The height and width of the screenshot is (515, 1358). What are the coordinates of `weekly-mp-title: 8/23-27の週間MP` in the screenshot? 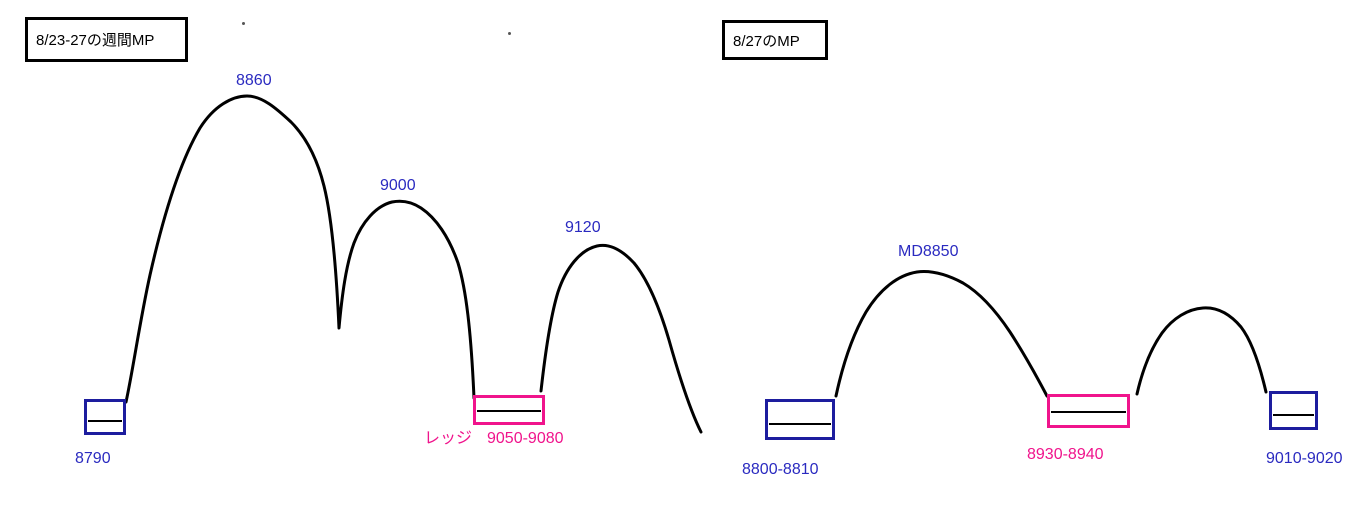 It's located at (95, 40).